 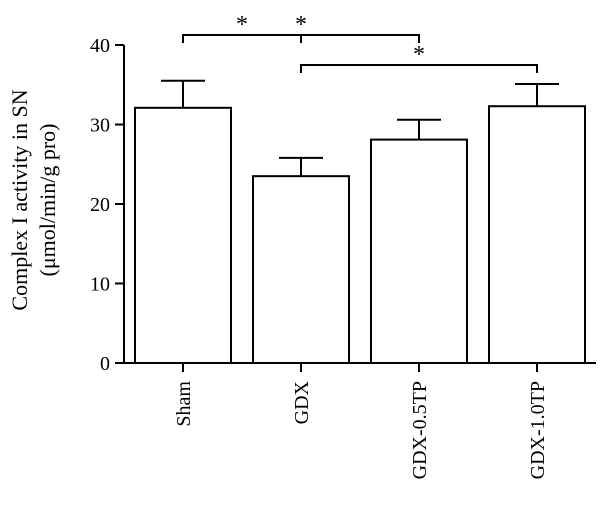 I want to click on bar-gdx, so click(x=301, y=269).